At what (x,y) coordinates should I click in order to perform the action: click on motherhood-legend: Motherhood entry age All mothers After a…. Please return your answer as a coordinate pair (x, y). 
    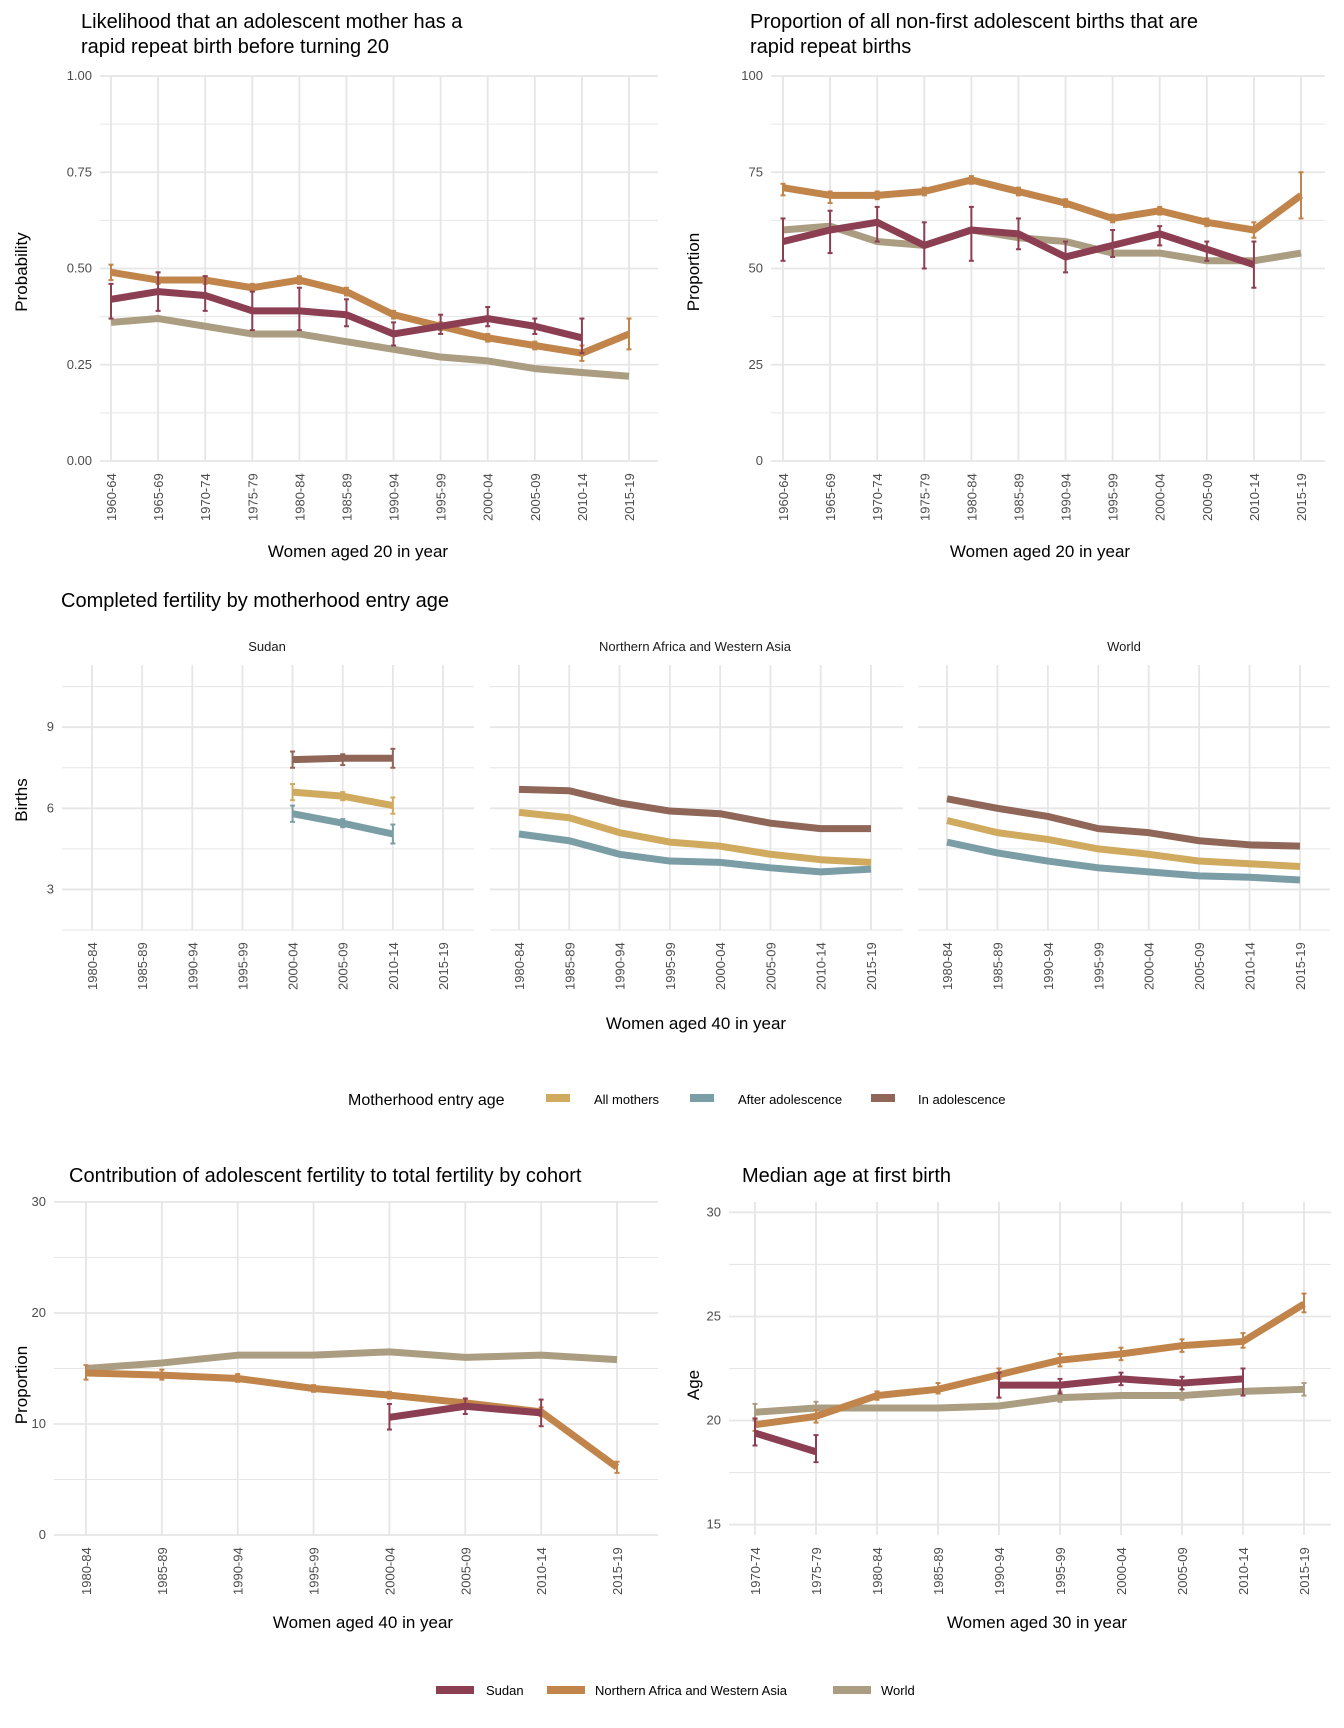
    Looking at the image, I should click on (676, 1100).